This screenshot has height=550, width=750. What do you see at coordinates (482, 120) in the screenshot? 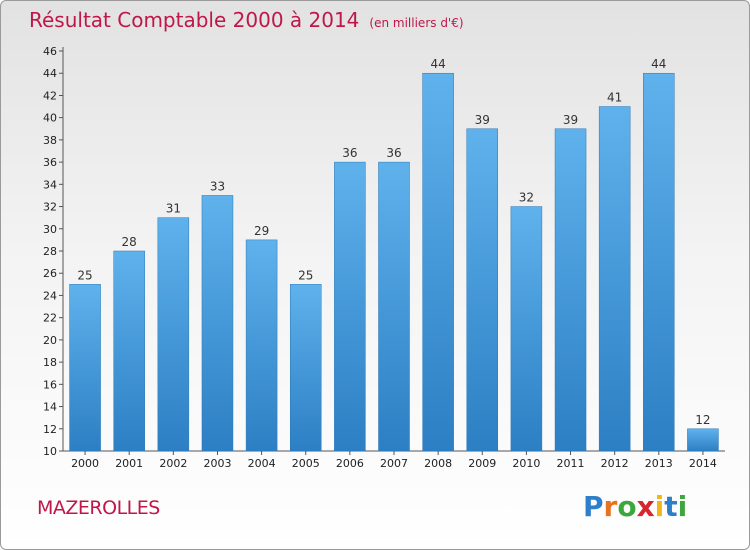
I see `value-label-2009: 39` at bounding box center [482, 120].